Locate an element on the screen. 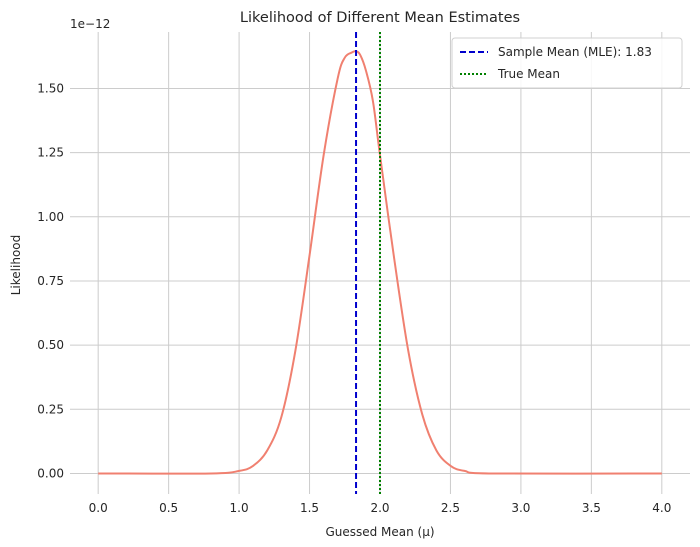 The width and height of the screenshot is (700, 547). y-scale-label: 1e−12 is located at coordinates (90, 24).